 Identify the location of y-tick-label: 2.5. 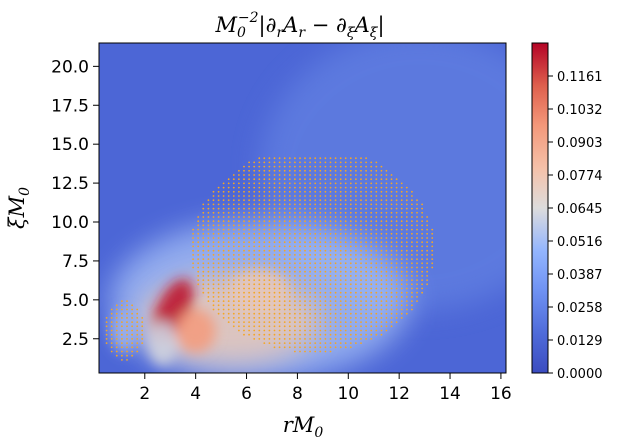
(75, 340).